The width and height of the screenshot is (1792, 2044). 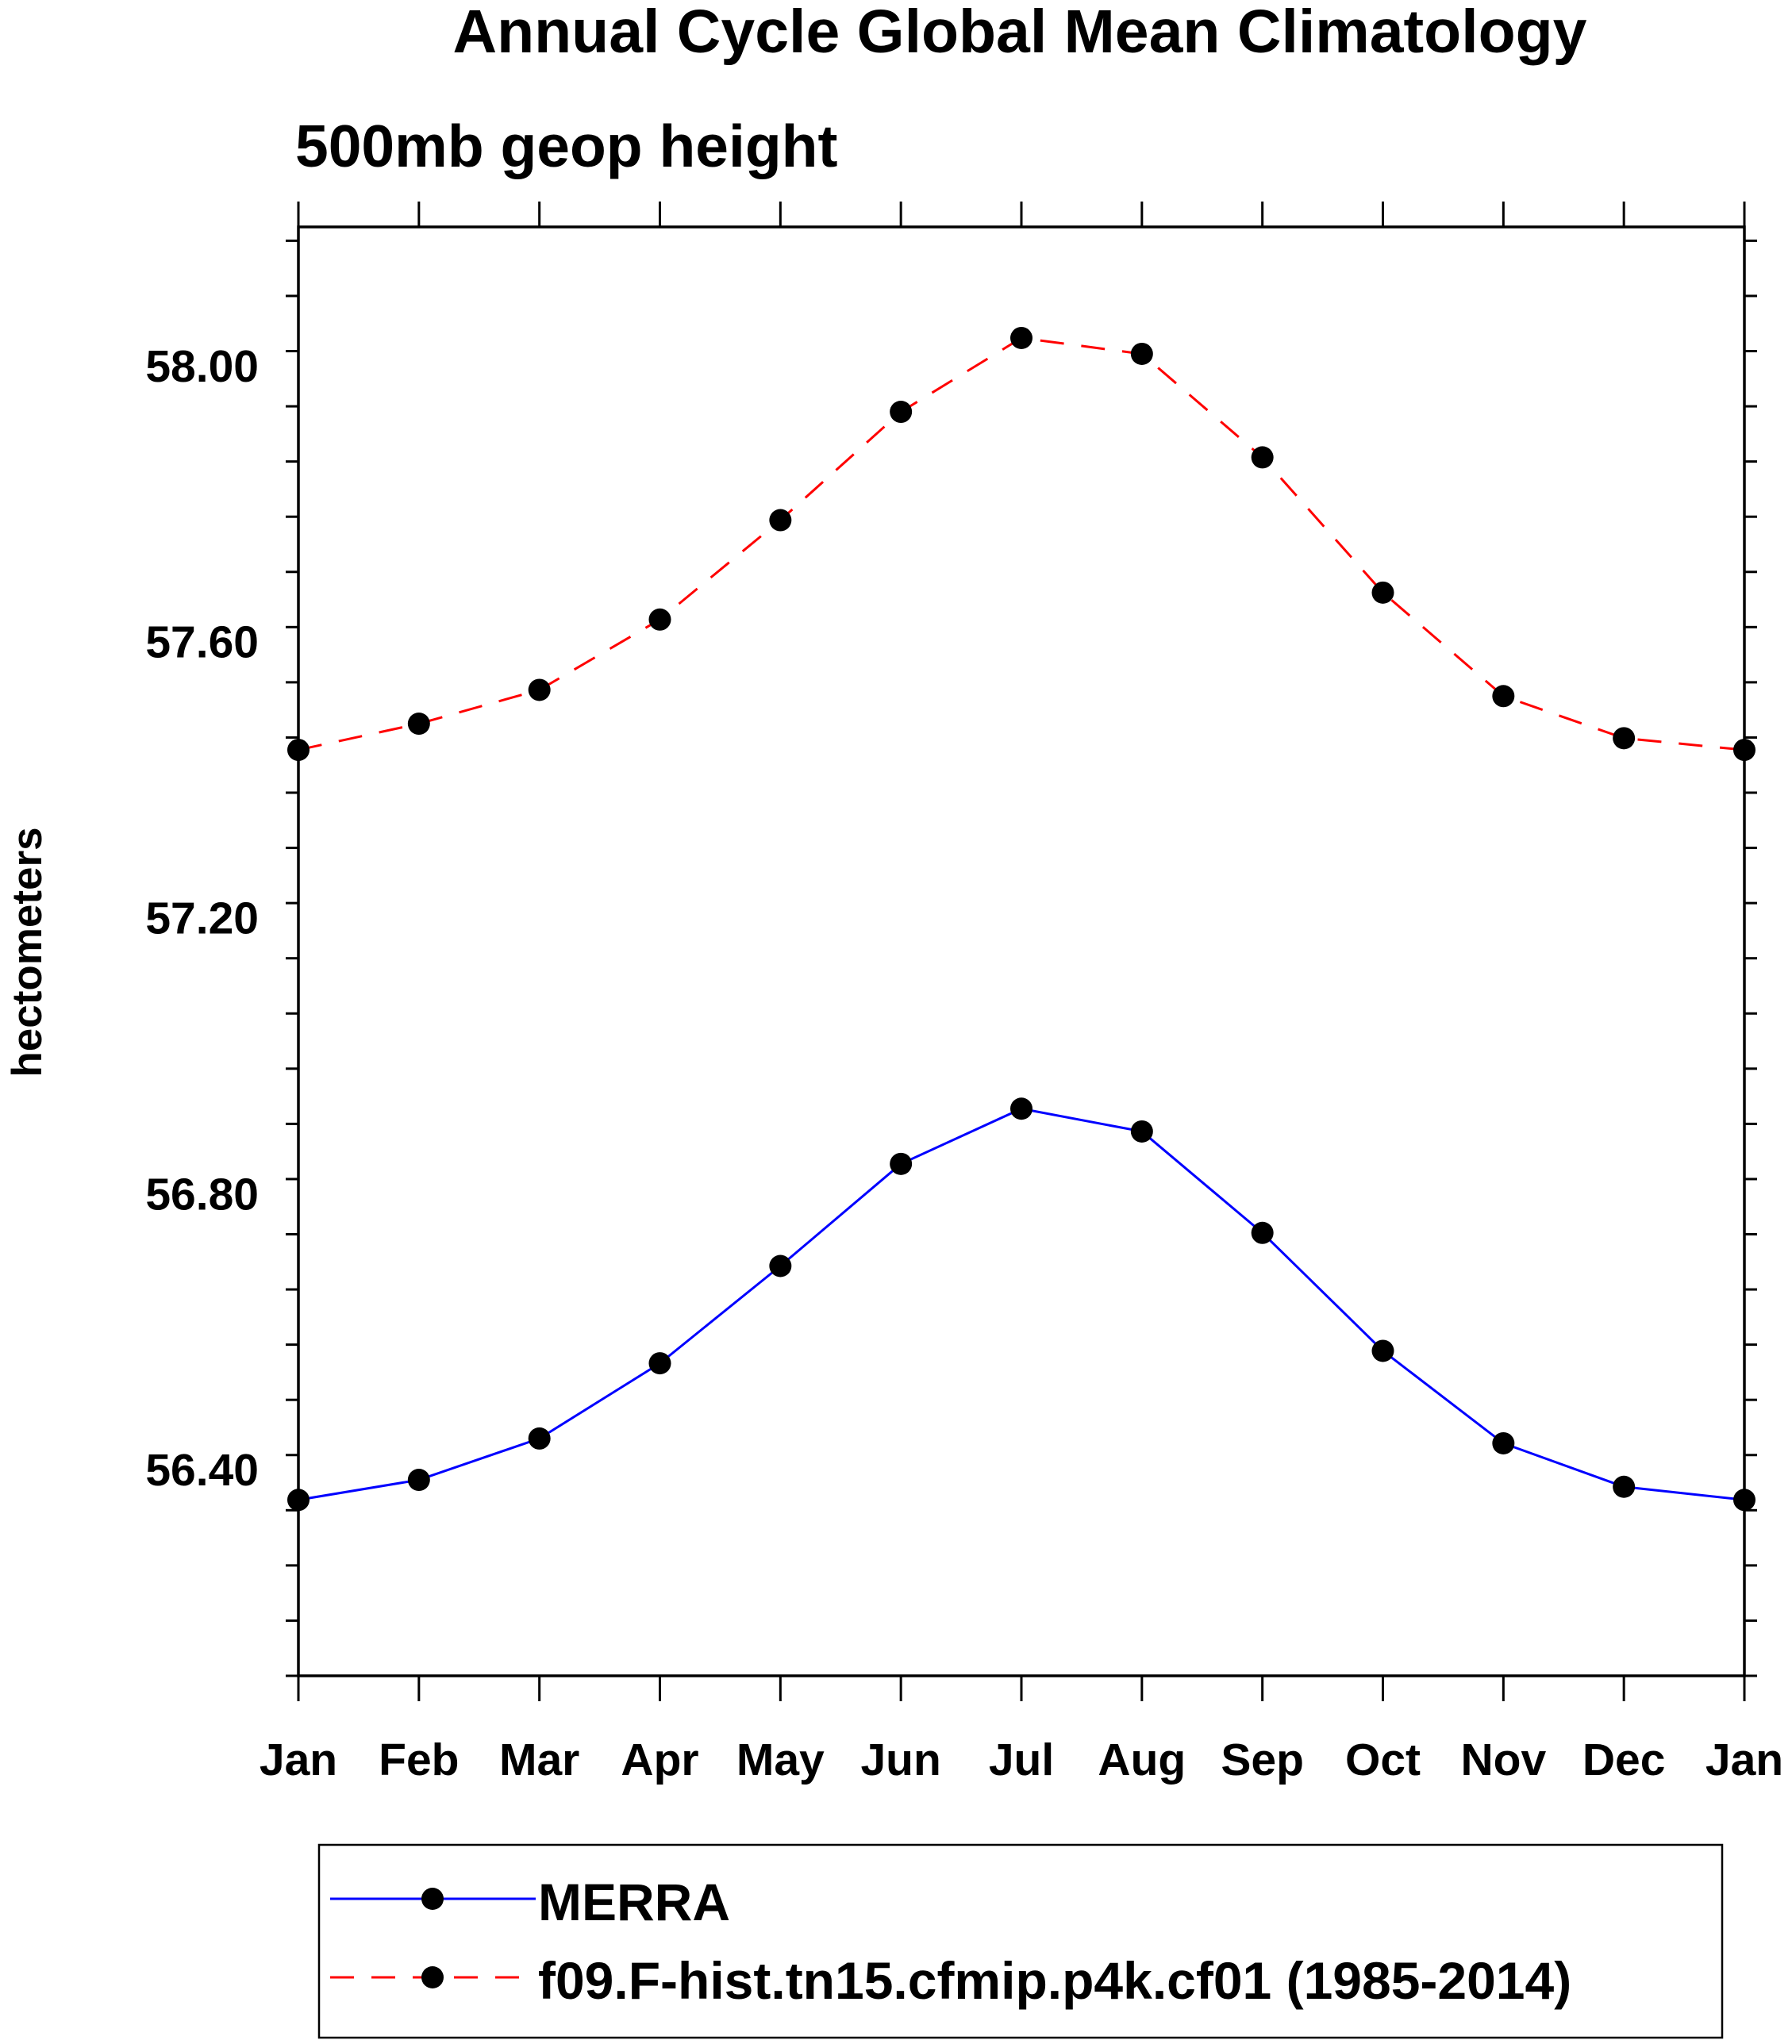 I want to click on y-tick-label: 56.80, so click(x=202, y=1194).